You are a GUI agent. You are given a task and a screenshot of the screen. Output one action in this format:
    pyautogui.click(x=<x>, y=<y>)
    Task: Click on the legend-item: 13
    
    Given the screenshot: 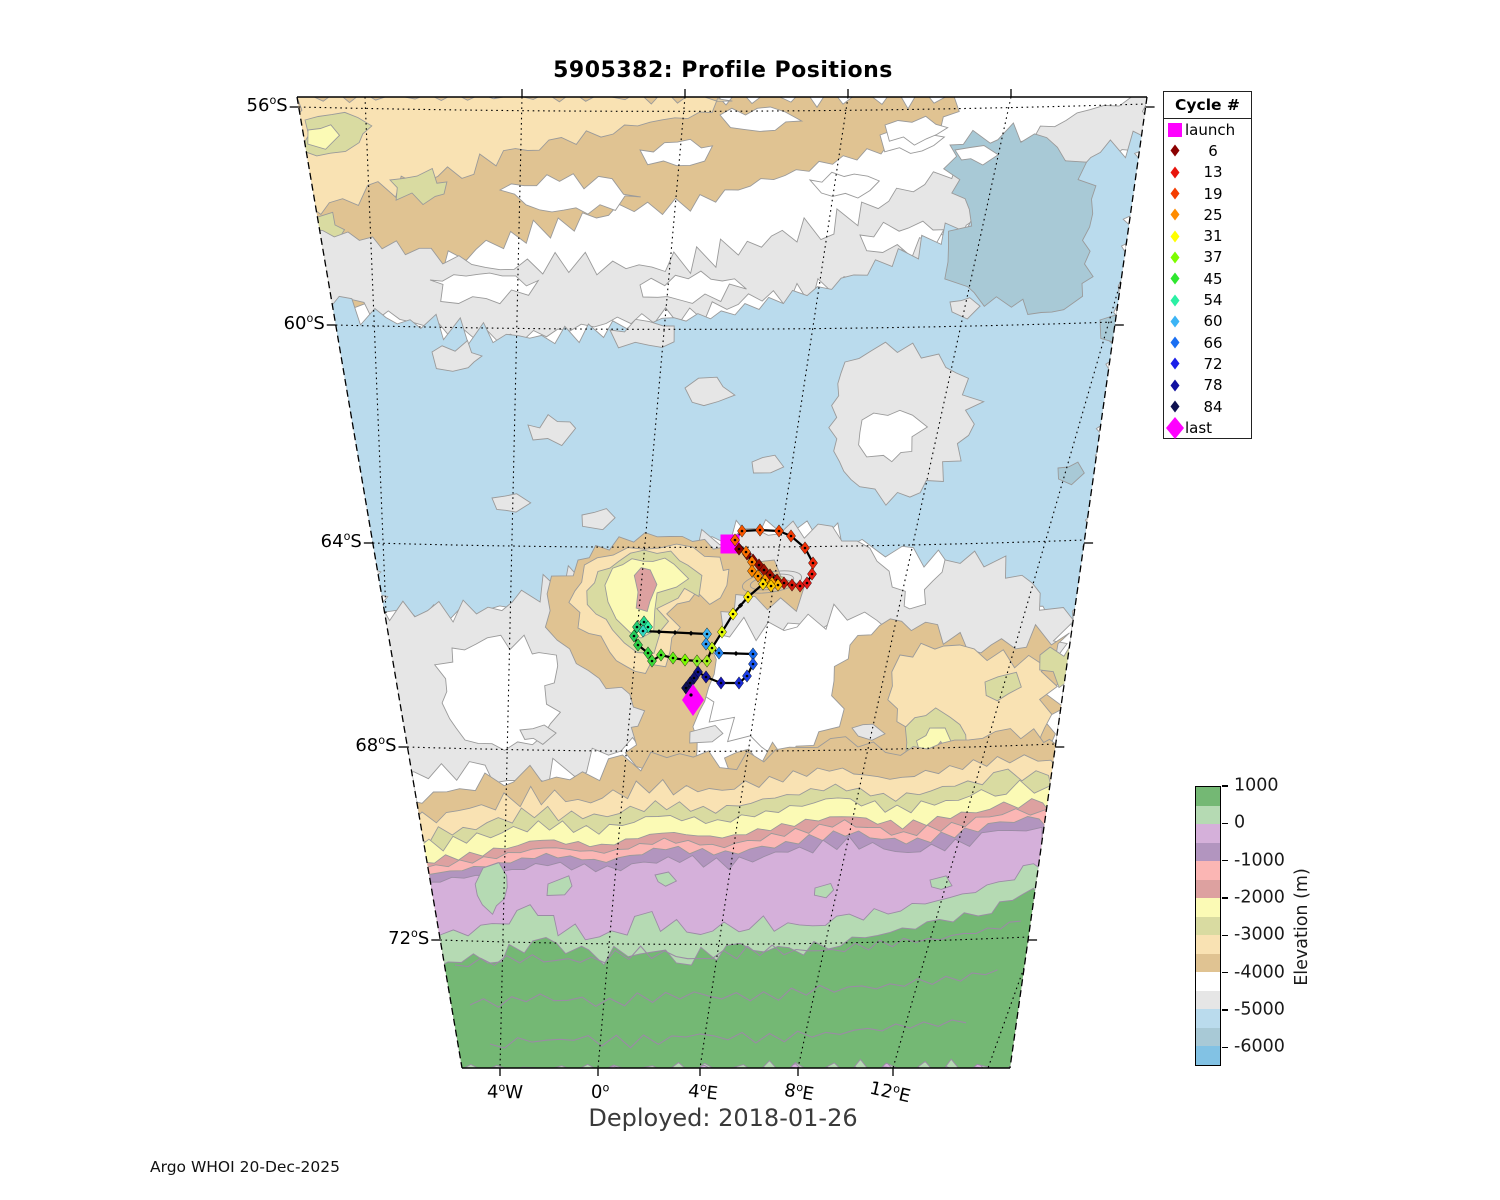 What is the action you would take?
    pyautogui.click(x=1207, y=172)
    